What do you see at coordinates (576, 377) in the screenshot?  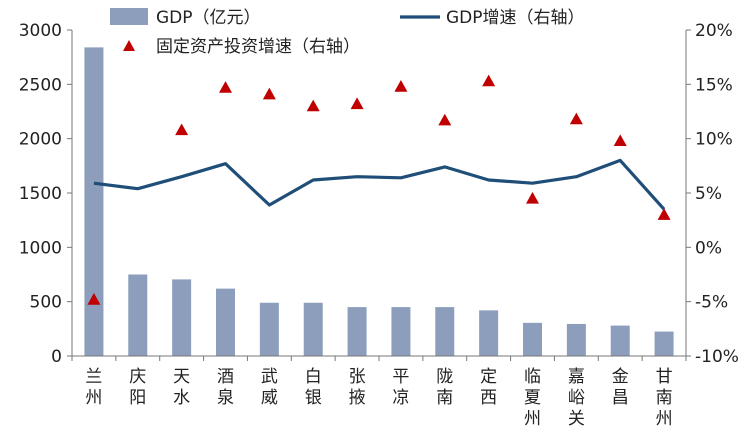 I see `category-label: 嘉` at bounding box center [576, 377].